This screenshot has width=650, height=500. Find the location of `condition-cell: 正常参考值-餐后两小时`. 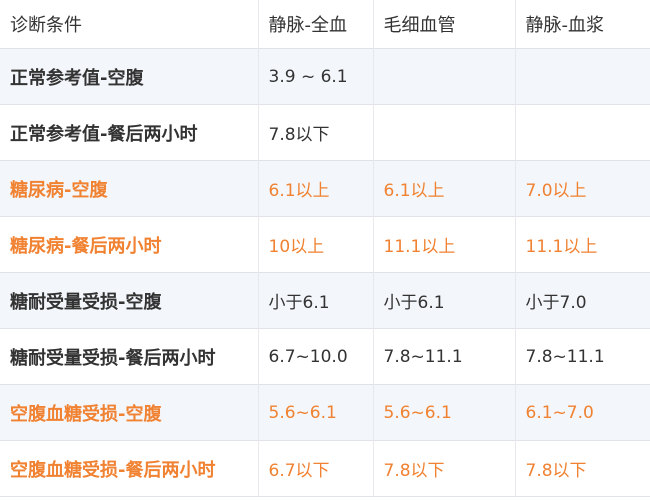

condition-cell: 正常参考值-餐后两小时 is located at coordinates (129, 132).